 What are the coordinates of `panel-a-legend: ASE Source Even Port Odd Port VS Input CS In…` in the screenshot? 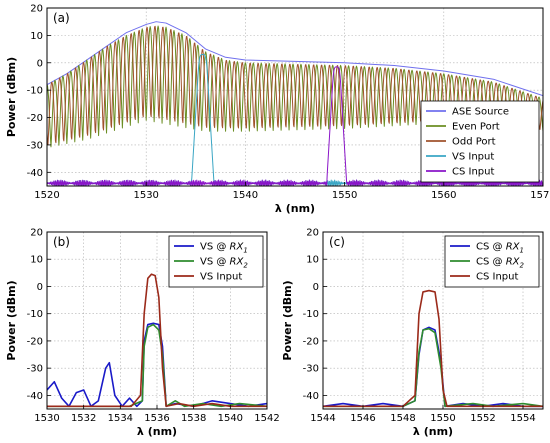 It's located at (480, 141).